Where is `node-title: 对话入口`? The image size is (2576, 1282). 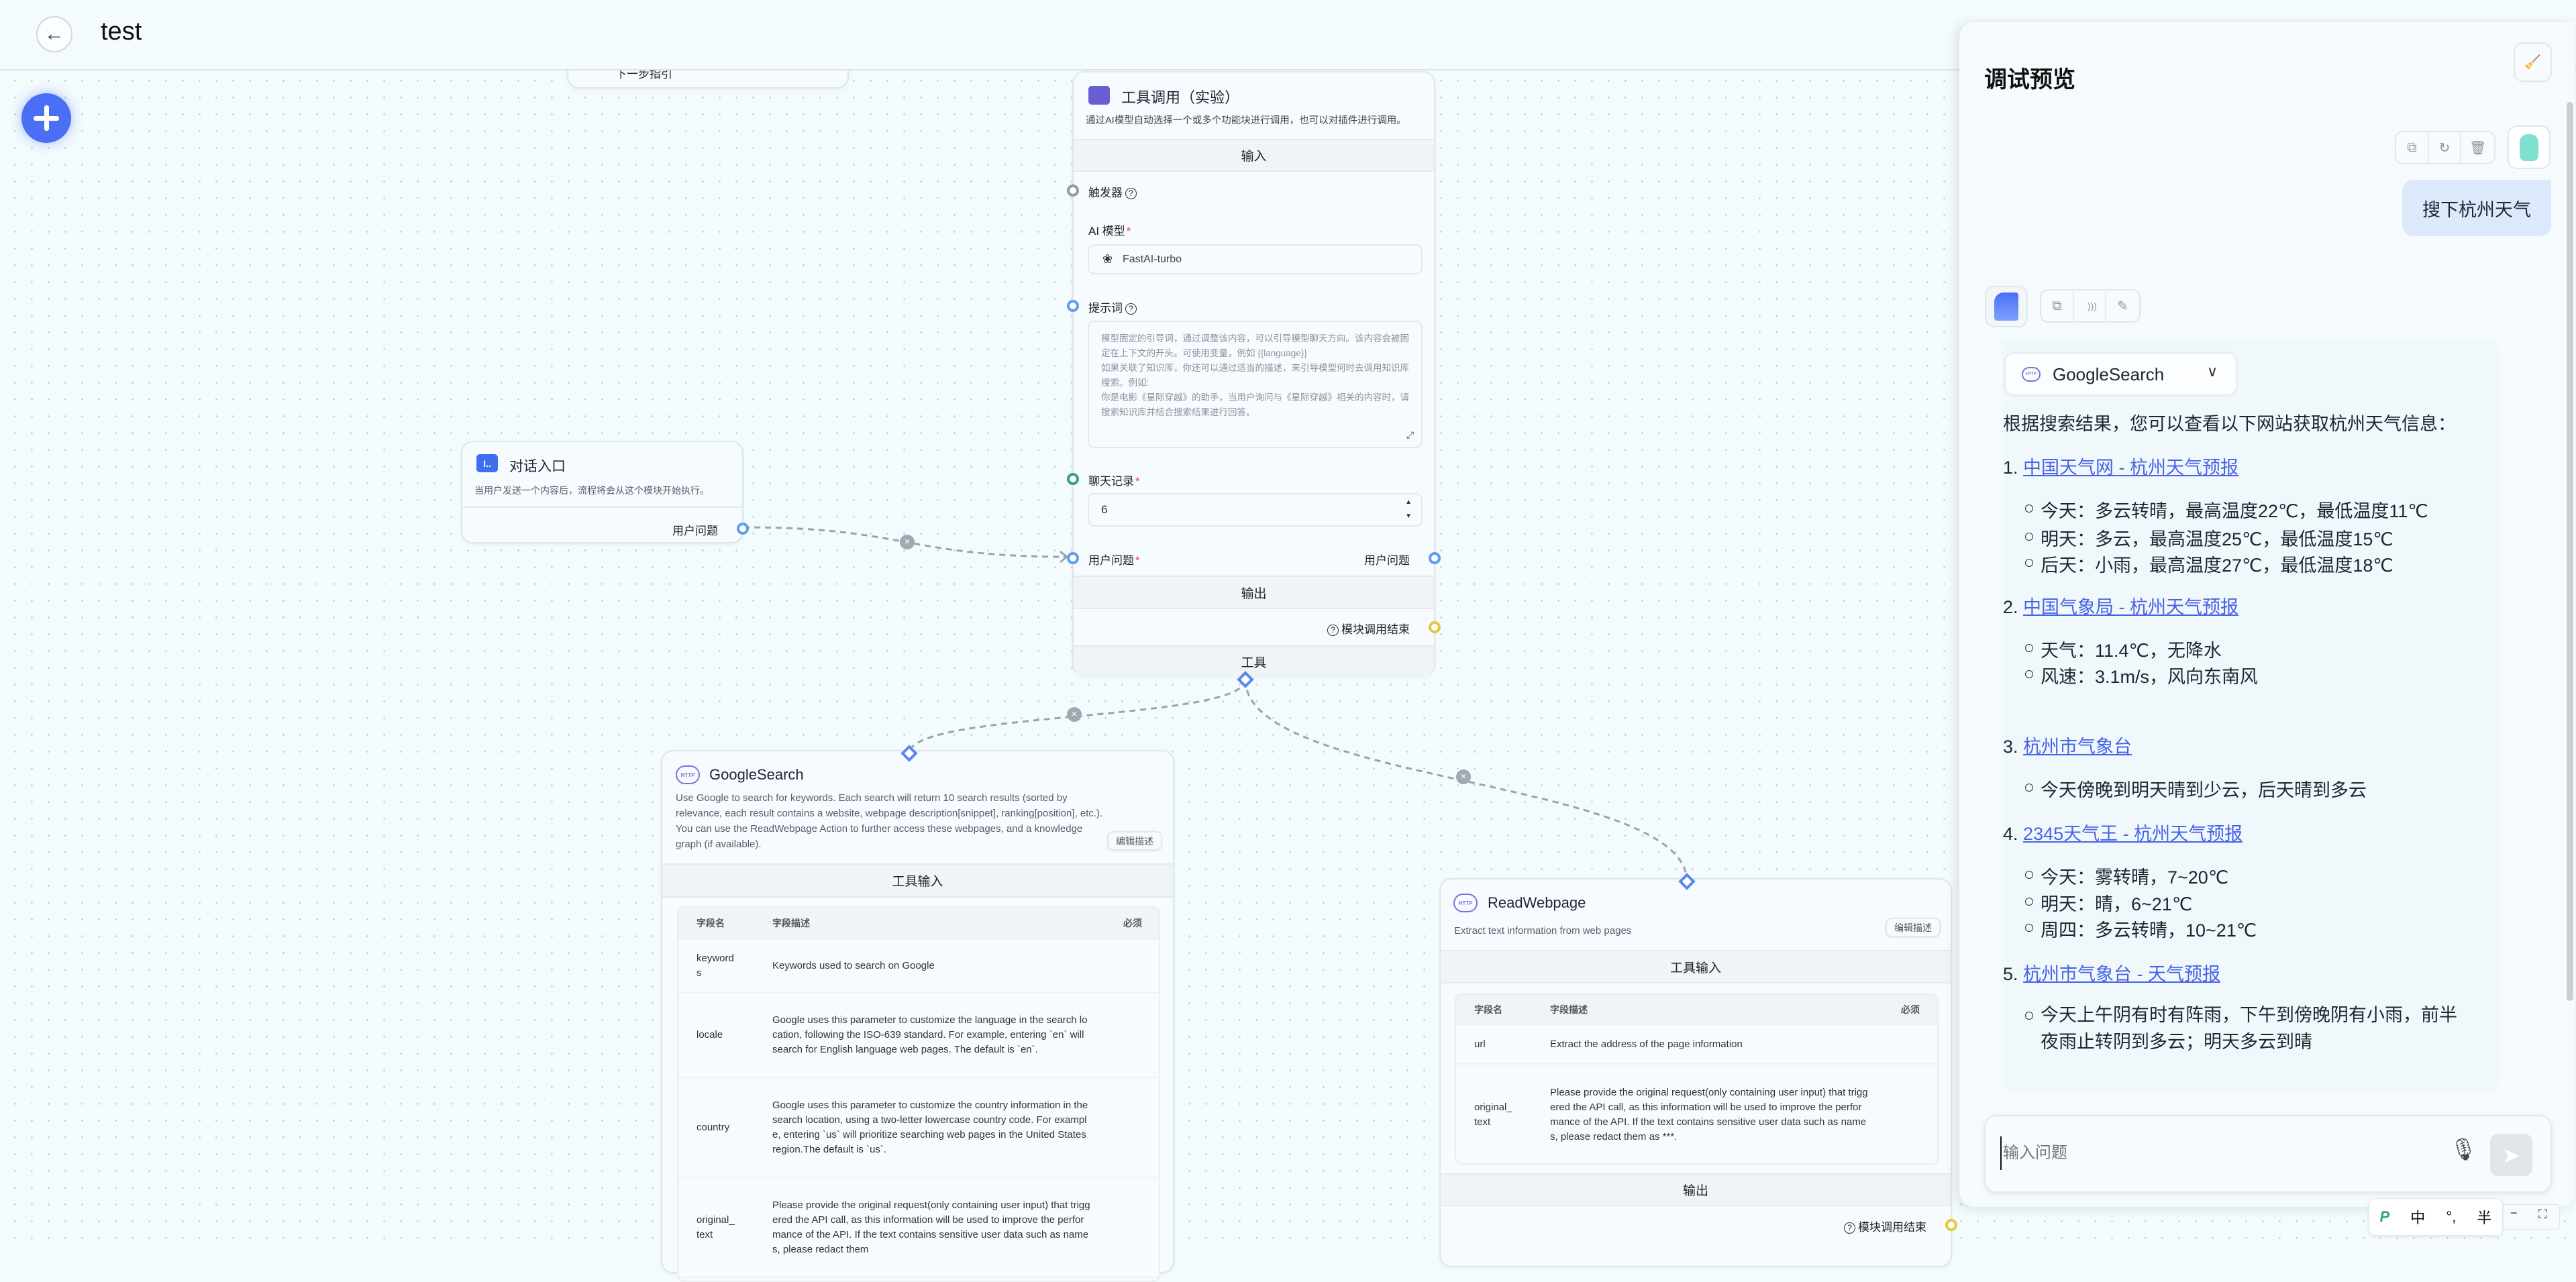 node-title: 对话入口 is located at coordinates (537, 467).